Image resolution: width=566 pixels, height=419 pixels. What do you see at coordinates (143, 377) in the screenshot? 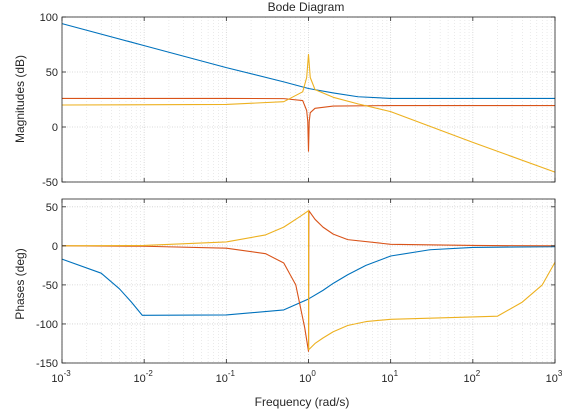
I see `x-tick-label: 10⁻²` at bounding box center [143, 377].